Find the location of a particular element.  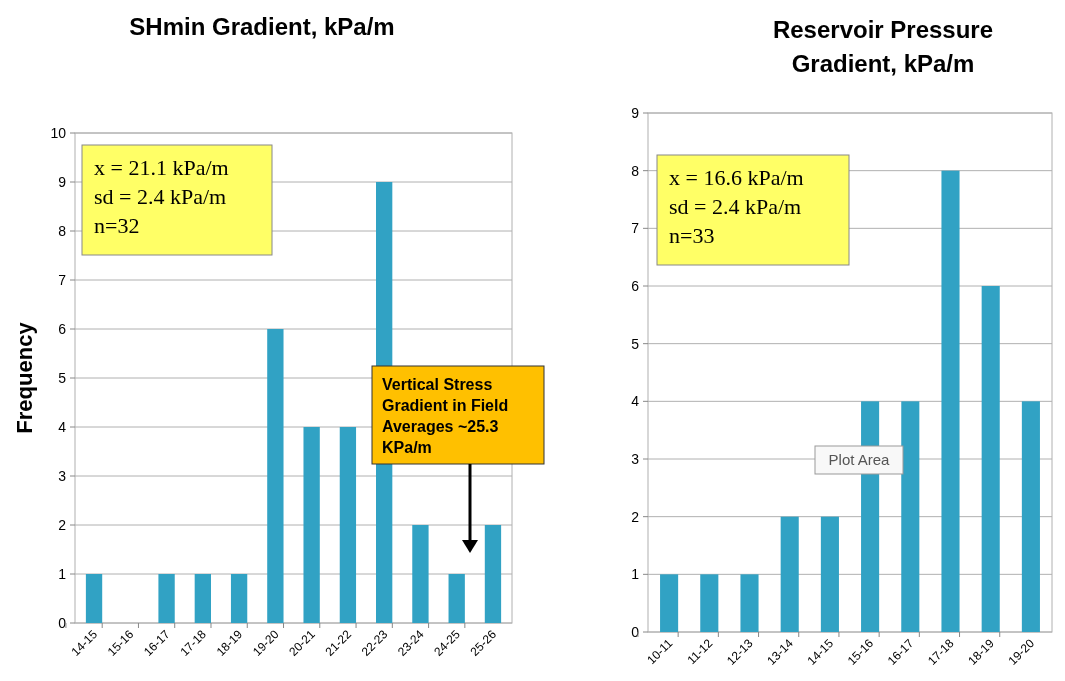

chart-title: SHmin Gradient, kPa/m is located at coordinates (262, 26).